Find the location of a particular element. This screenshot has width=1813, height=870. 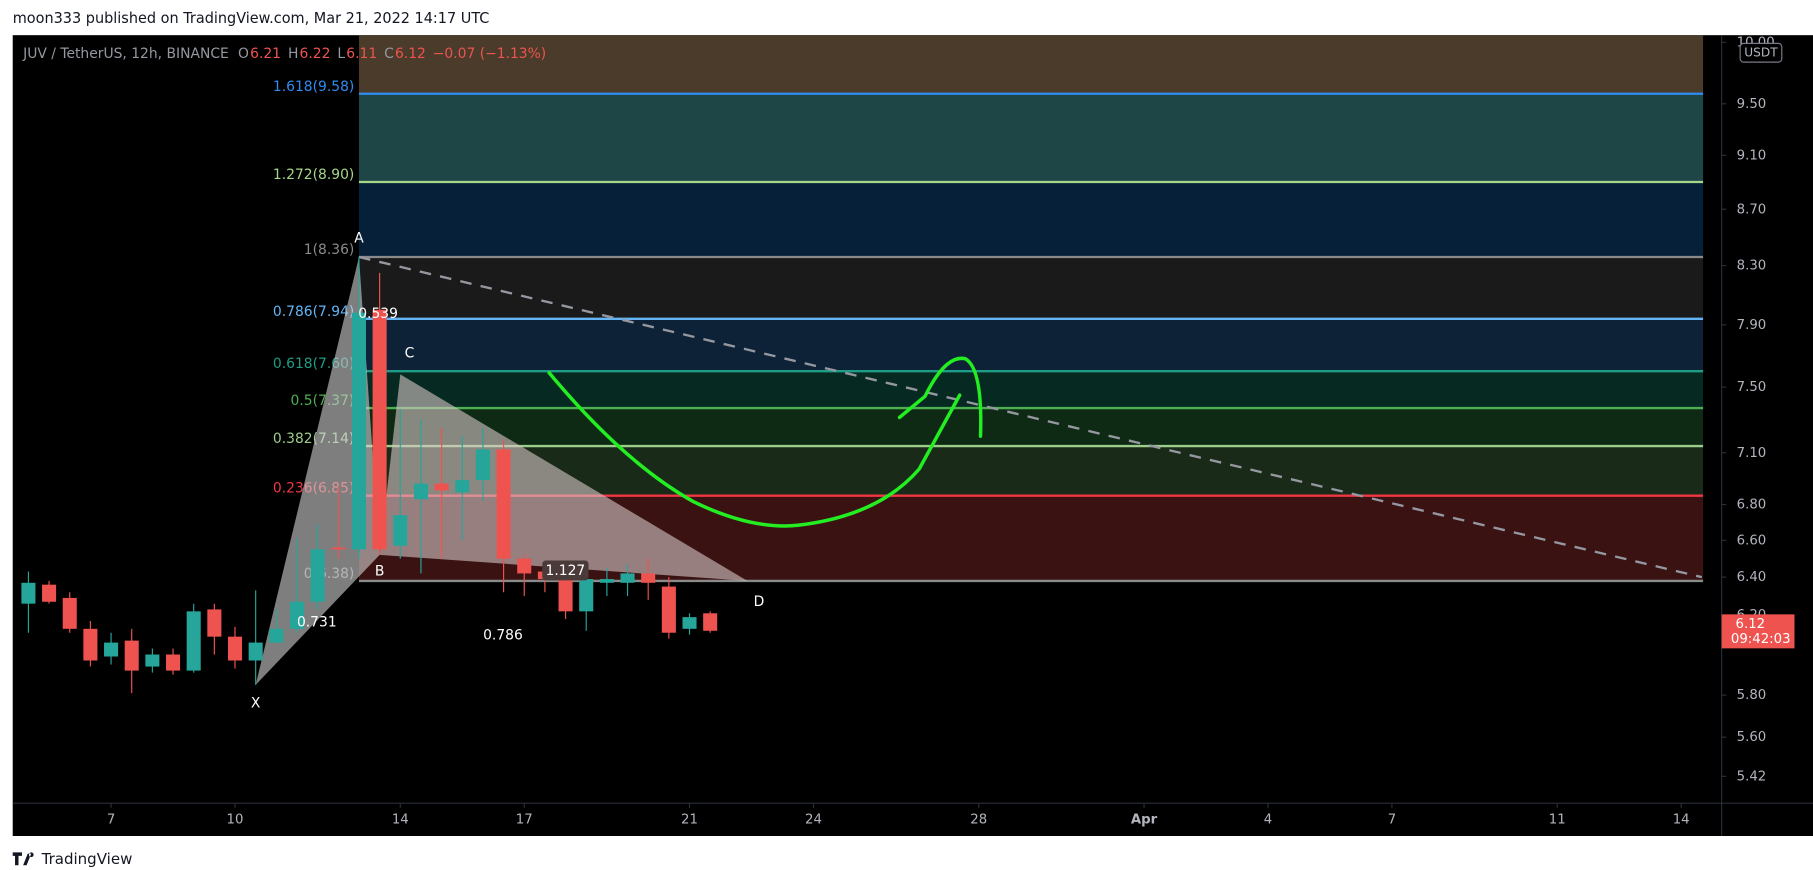

currency: USDT is located at coordinates (1761, 52).